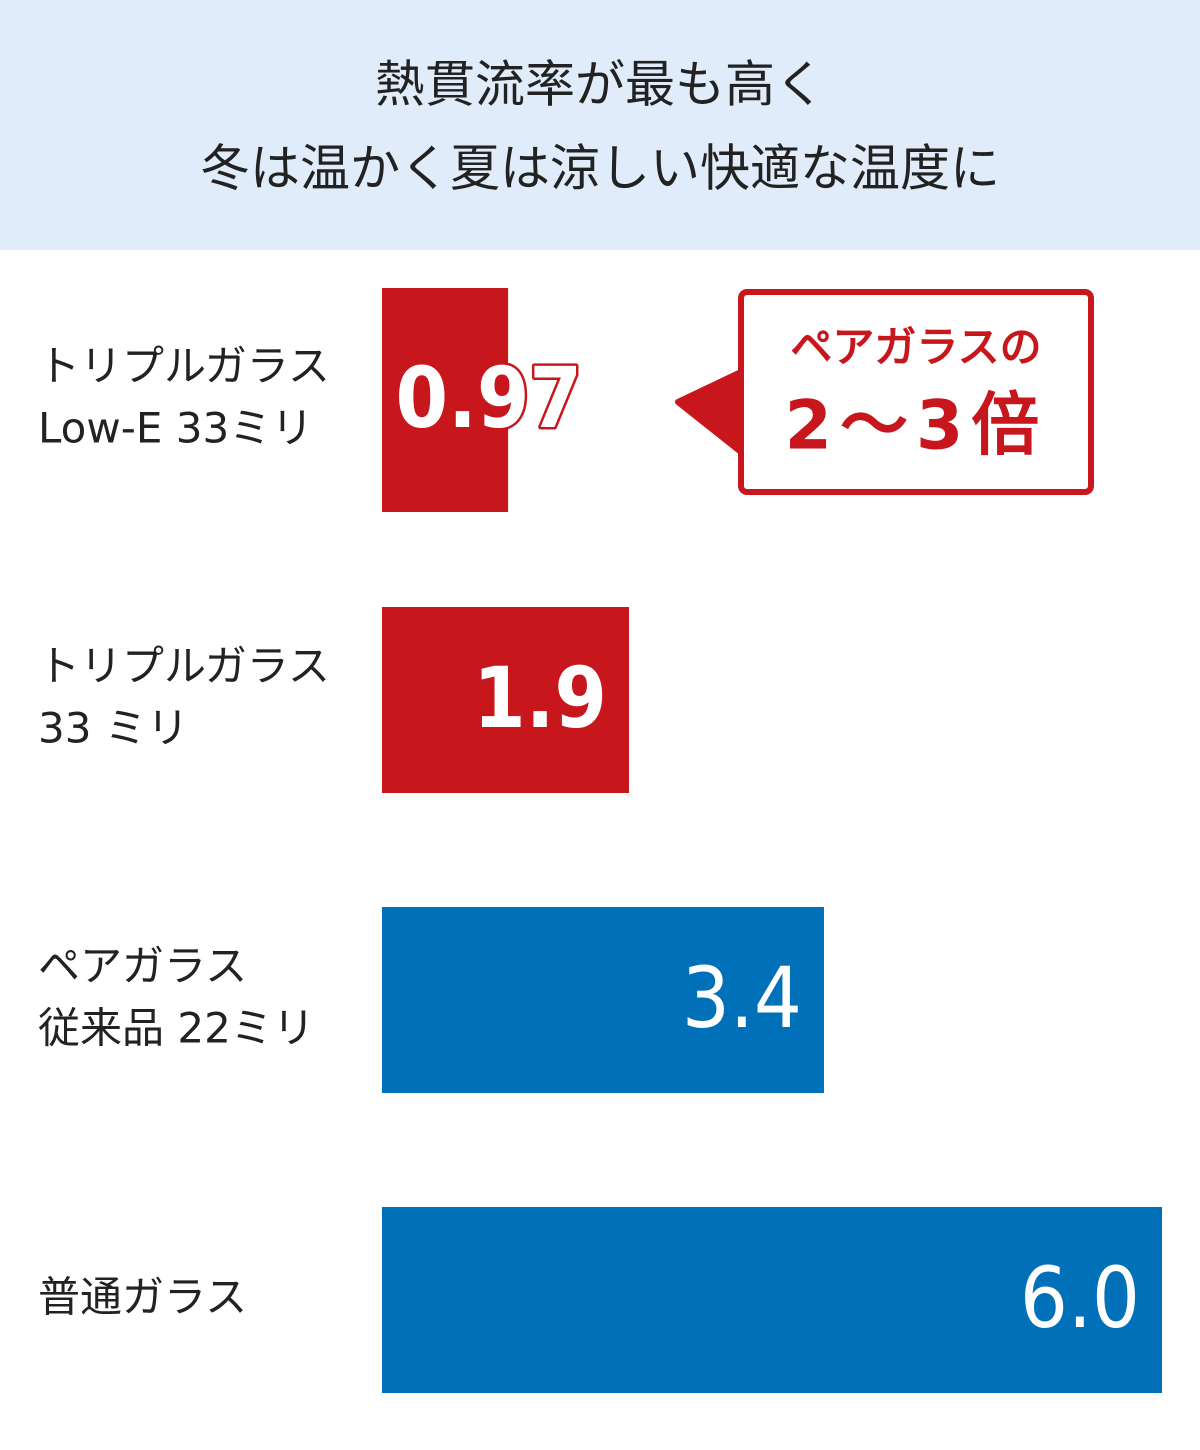 This screenshot has width=1200, height=1450. I want to click on callout: ペアガラスの 2～3倍, so click(884, 392).